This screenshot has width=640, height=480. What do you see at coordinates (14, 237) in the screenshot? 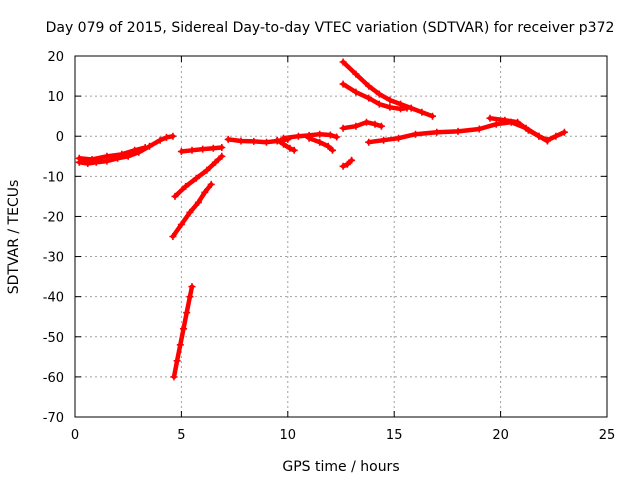
I see `y-axis-label: SDTVAR / TECUs` at bounding box center [14, 237].